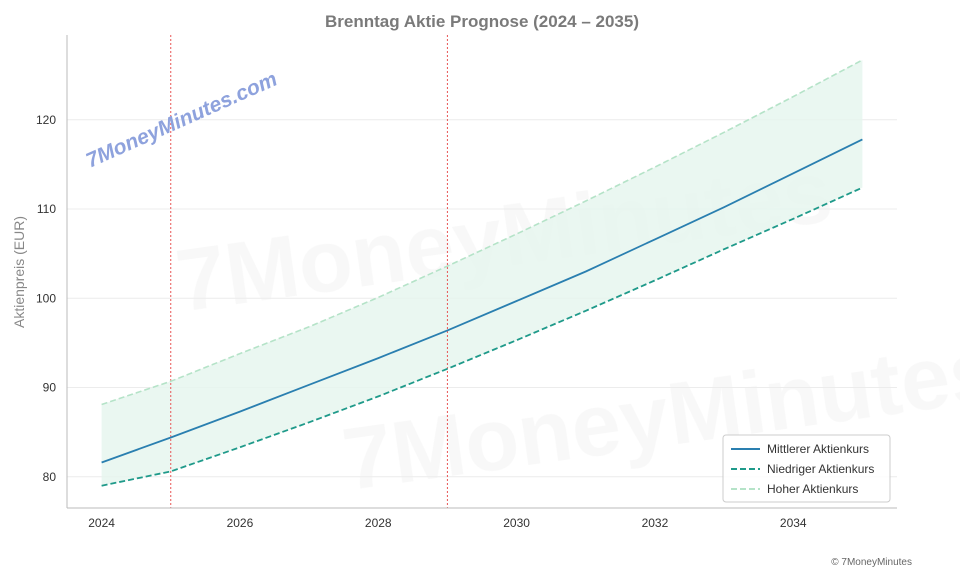 The height and width of the screenshot is (576, 960). I want to click on x-tick-label-2028: 2028, so click(378, 523).